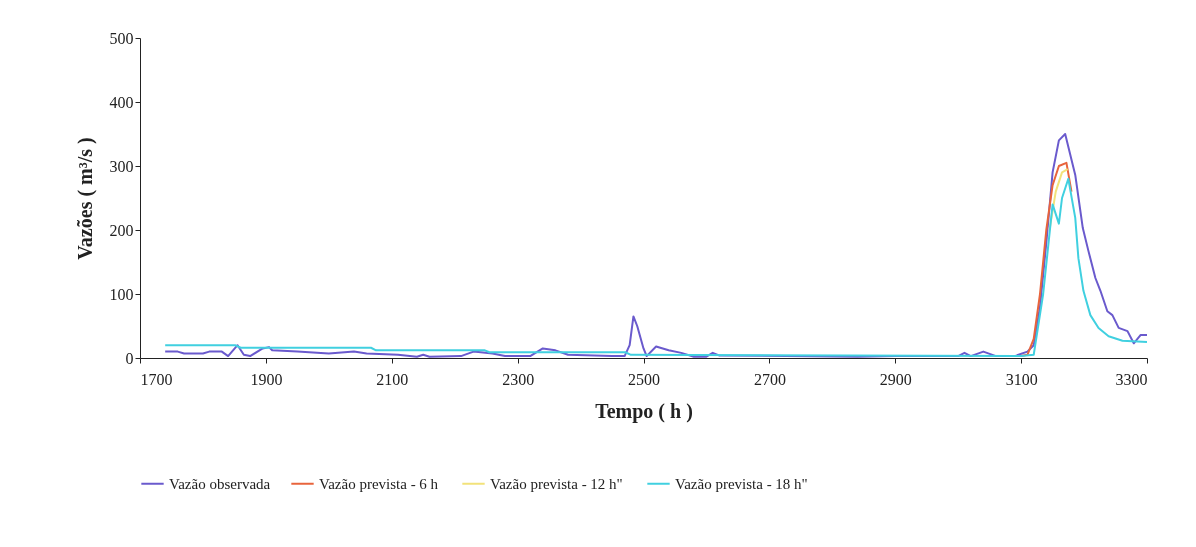 The width and height of the screenshot is (1196, 547). What do you see at coordinates (1021, 379) in the screenshot?
I see `x-tick-label: 3100` at bounding box center [1021, 379].